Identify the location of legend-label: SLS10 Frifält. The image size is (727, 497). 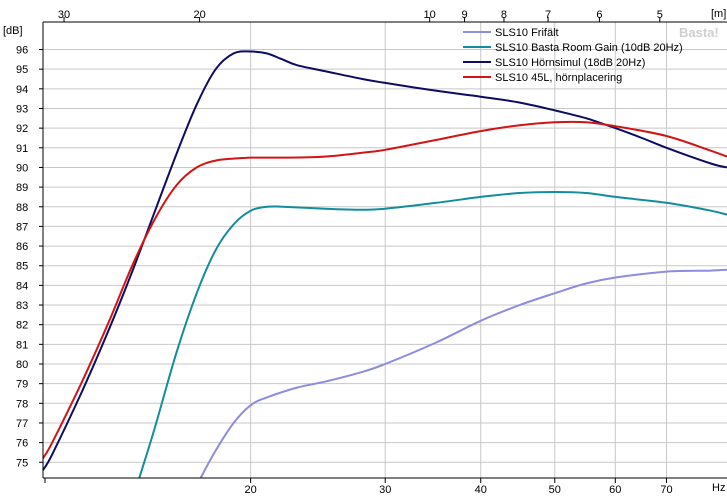
(527, 33).